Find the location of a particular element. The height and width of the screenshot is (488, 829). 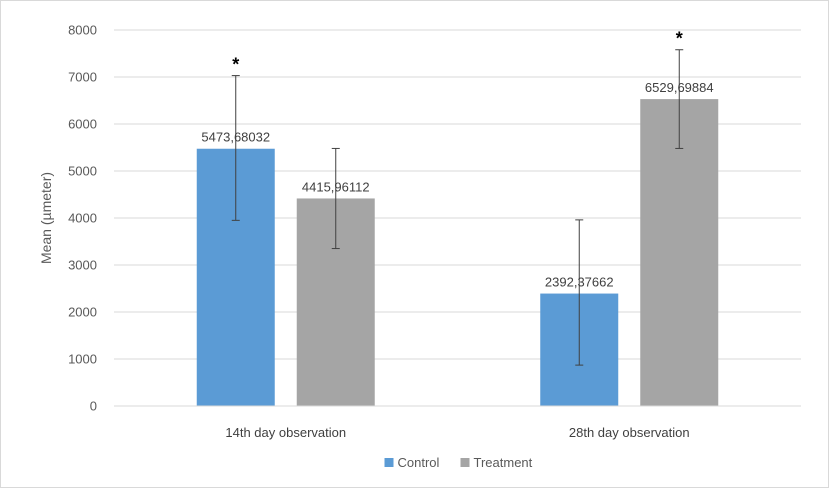

x-axis-category-labels: 14th day observation 28th day observation is located at coordinates (457, 432).